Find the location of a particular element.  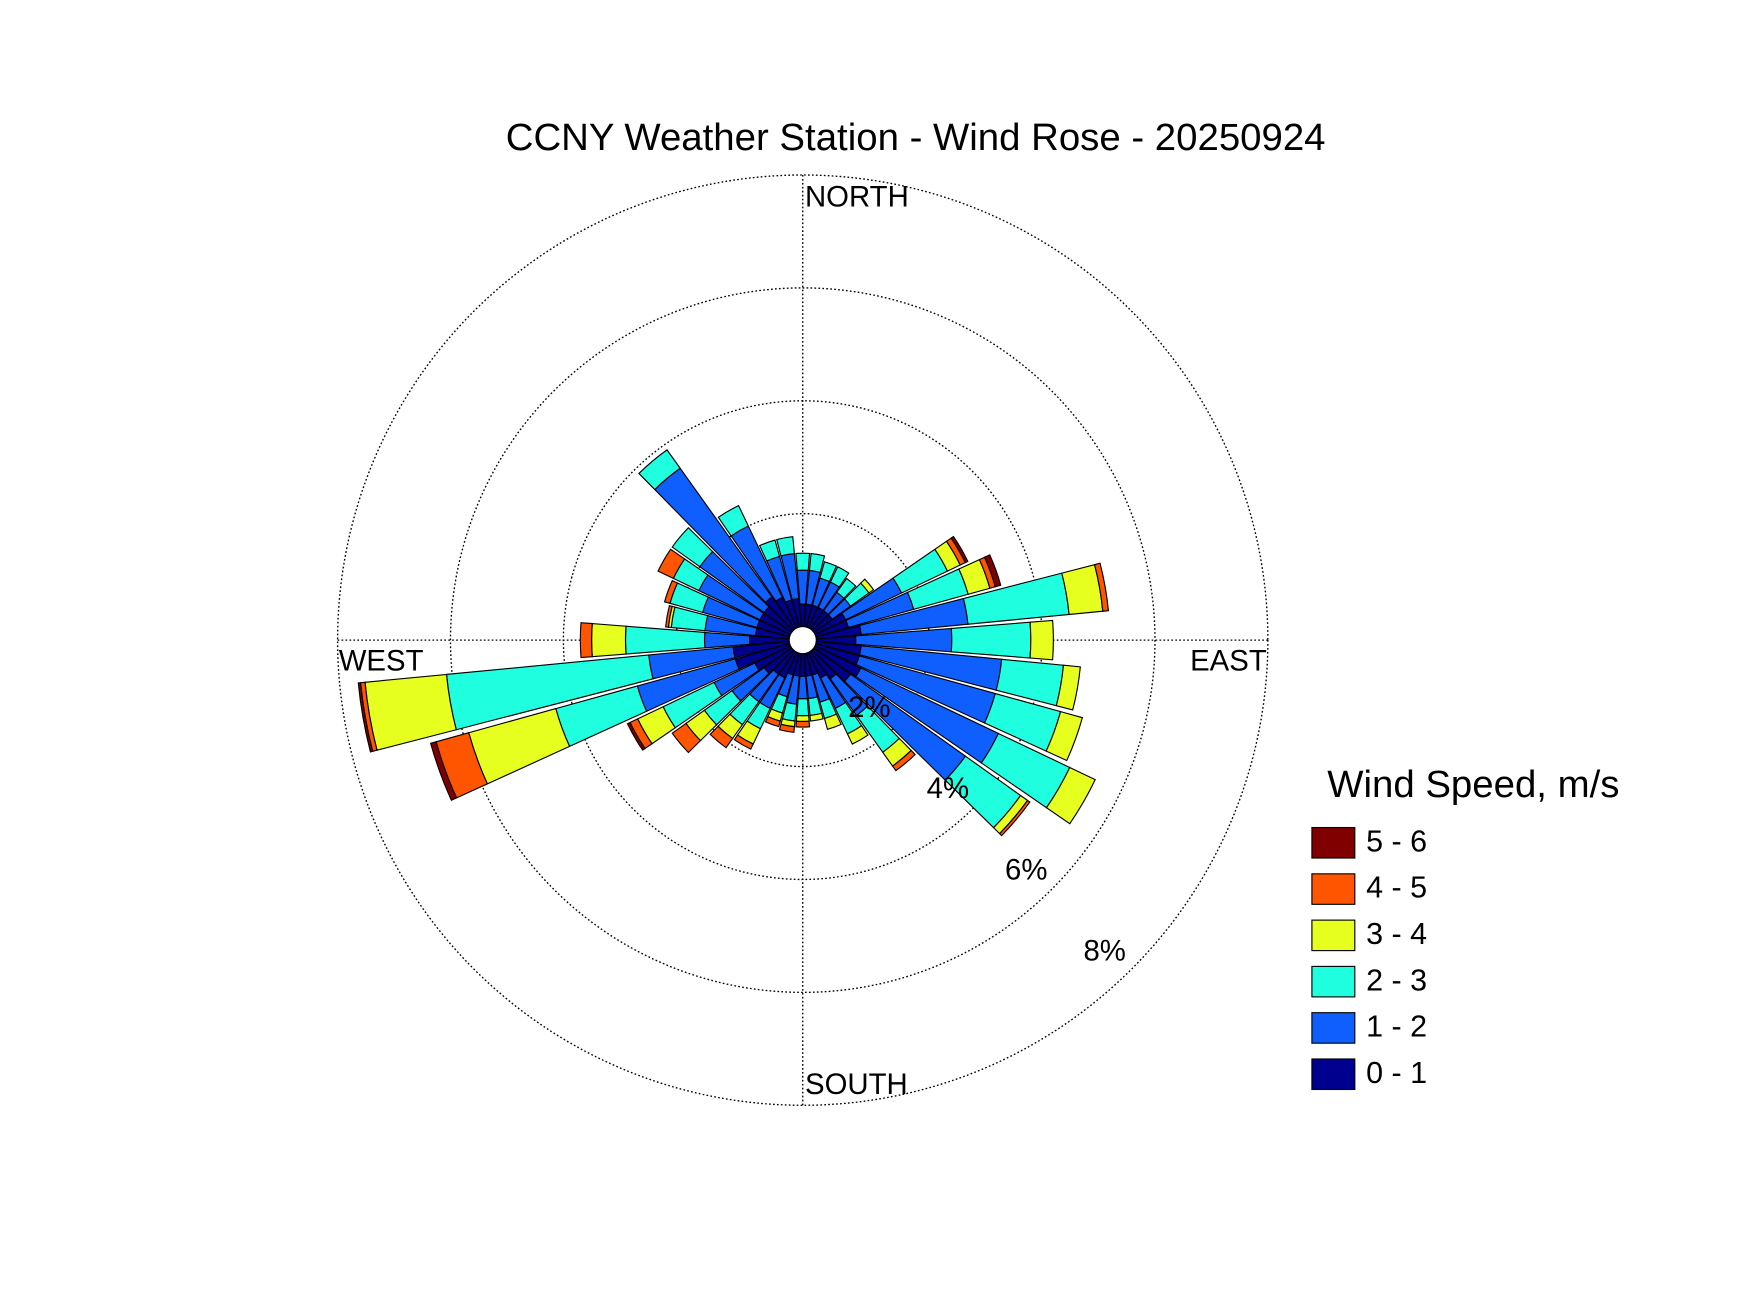

center-hole is located at coordinates (802, 640).